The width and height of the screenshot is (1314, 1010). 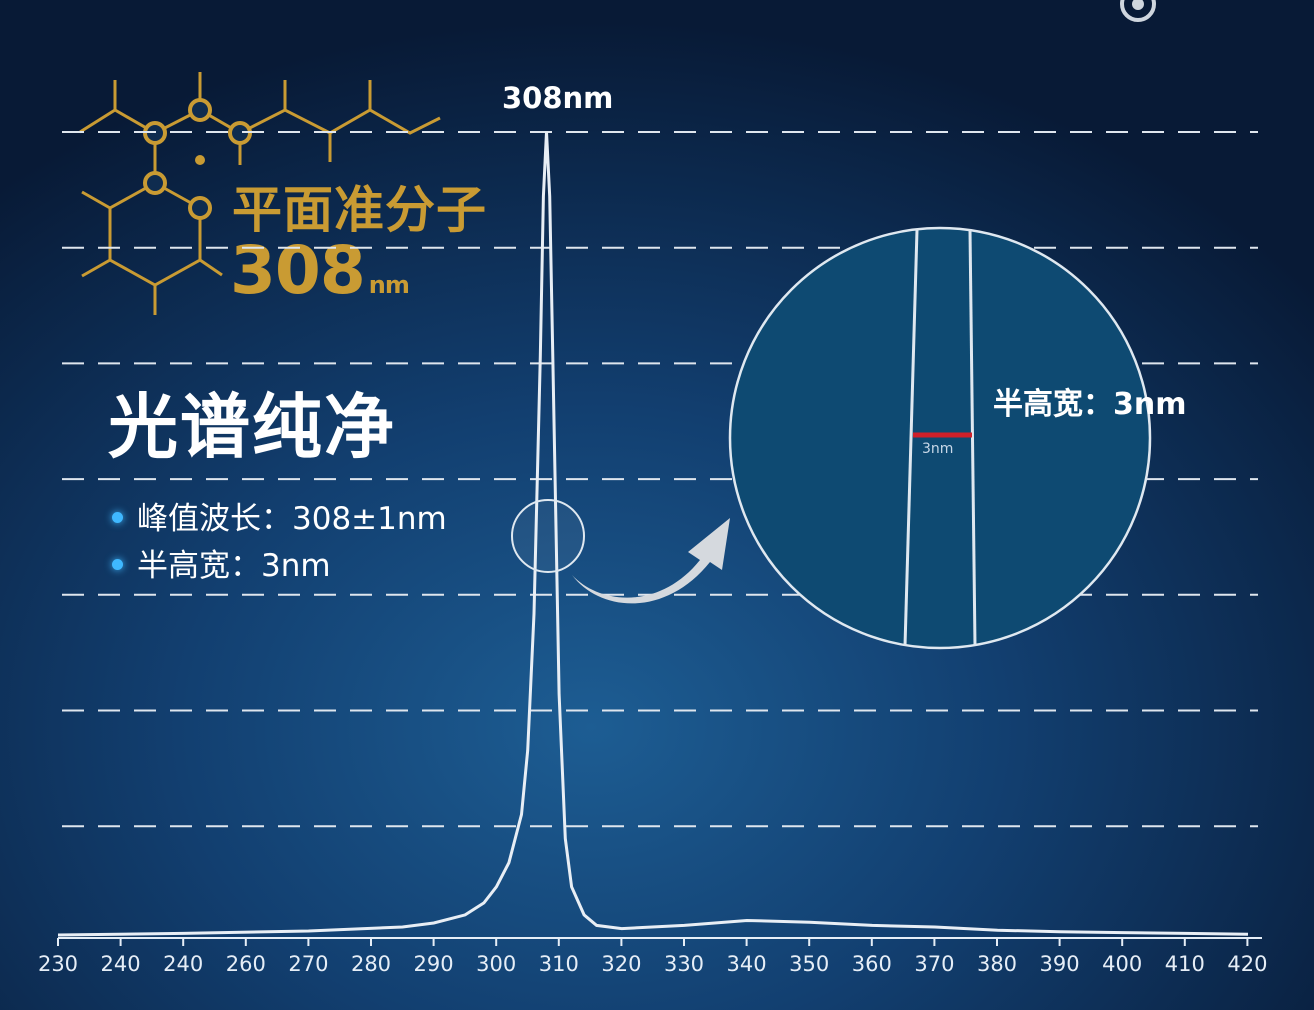 I want to click on bullet-label: 半高宽：3nm, so click(x=234, y=566).